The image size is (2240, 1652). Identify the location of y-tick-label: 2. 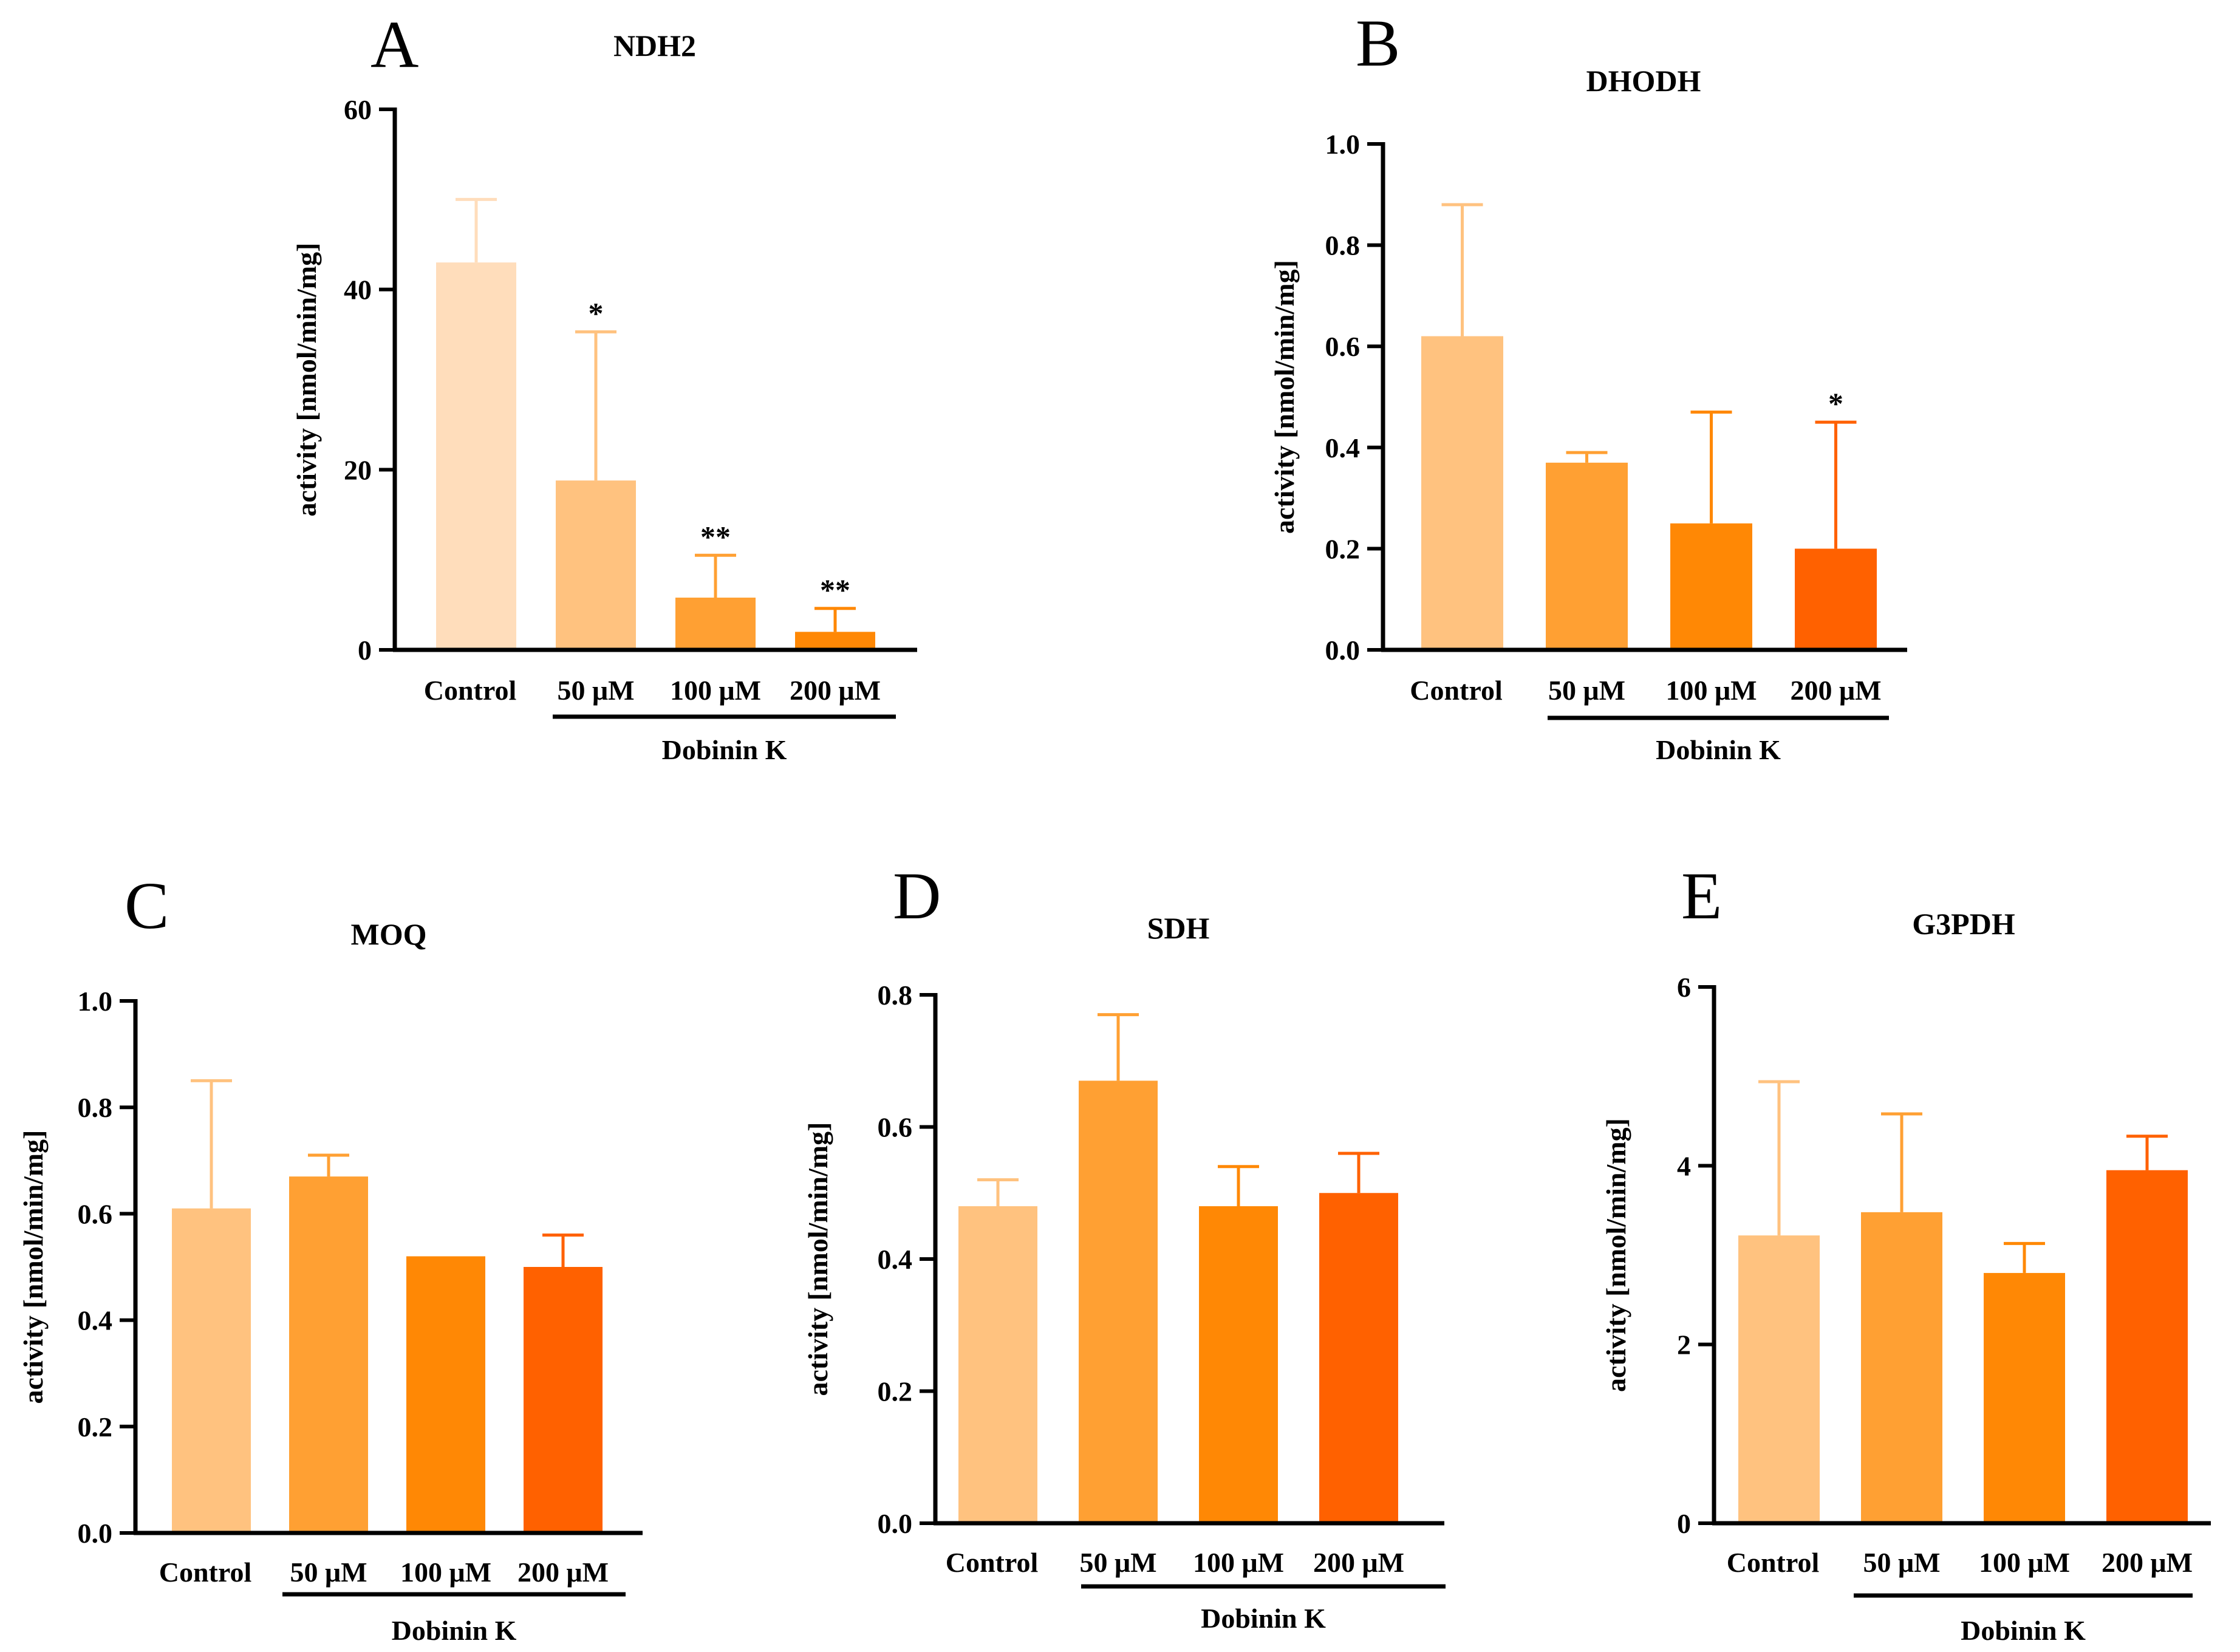
(1684, 1344).